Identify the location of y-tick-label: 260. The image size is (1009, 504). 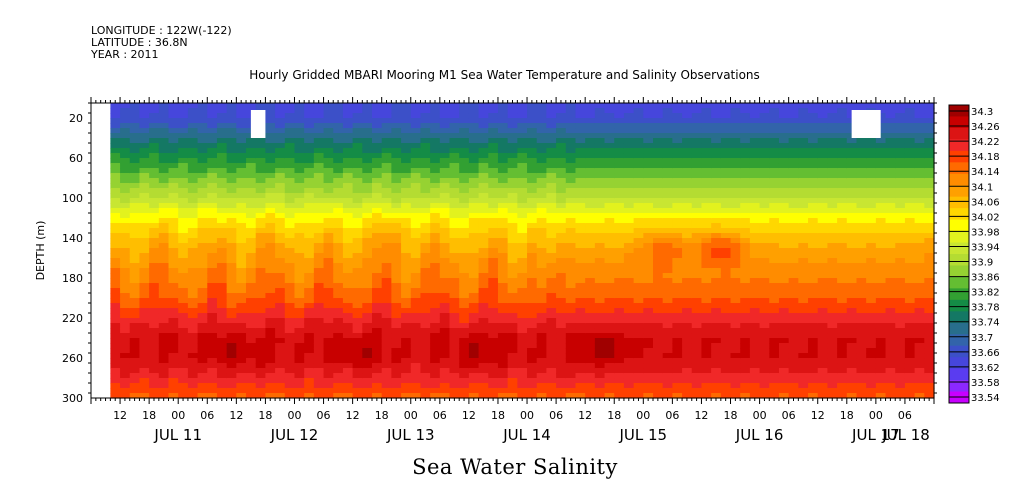
(72, 358).